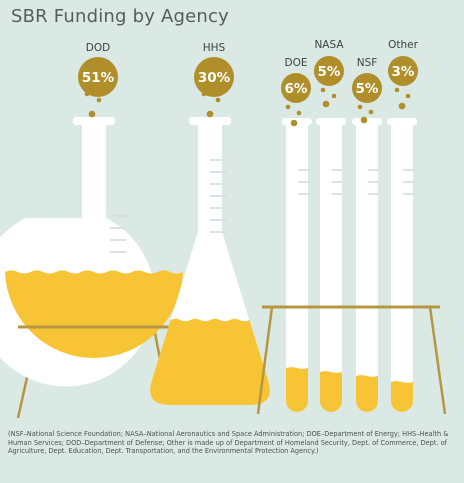  I want to click on value-label-hhs: 30%, so click(214, 78).